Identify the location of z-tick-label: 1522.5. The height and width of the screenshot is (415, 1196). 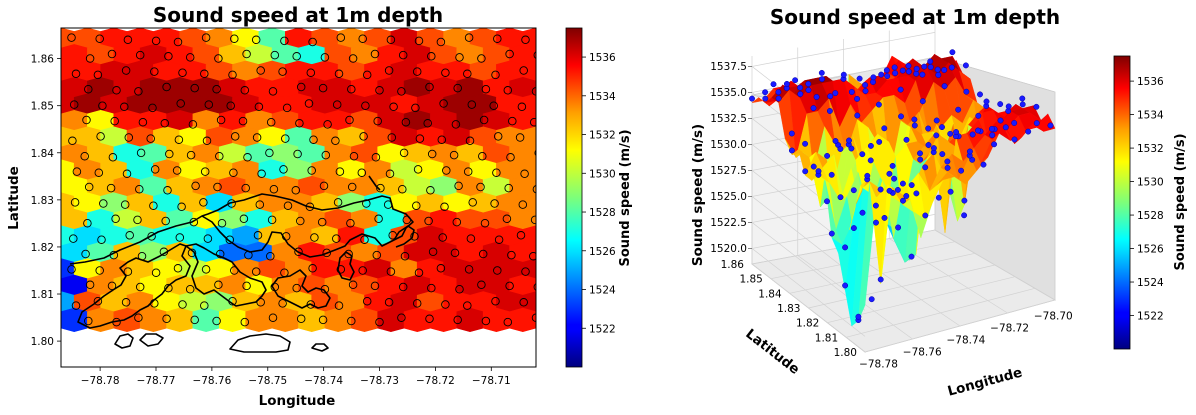
(728, 223).